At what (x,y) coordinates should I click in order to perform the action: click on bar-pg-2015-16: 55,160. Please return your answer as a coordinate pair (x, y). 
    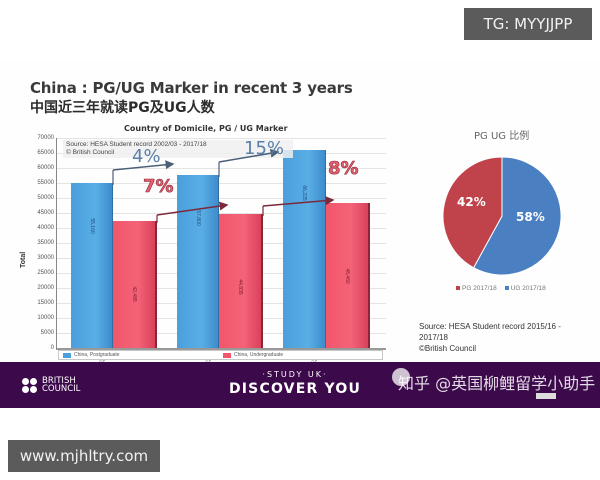
    Looking at the image, I should click on (92, 265).